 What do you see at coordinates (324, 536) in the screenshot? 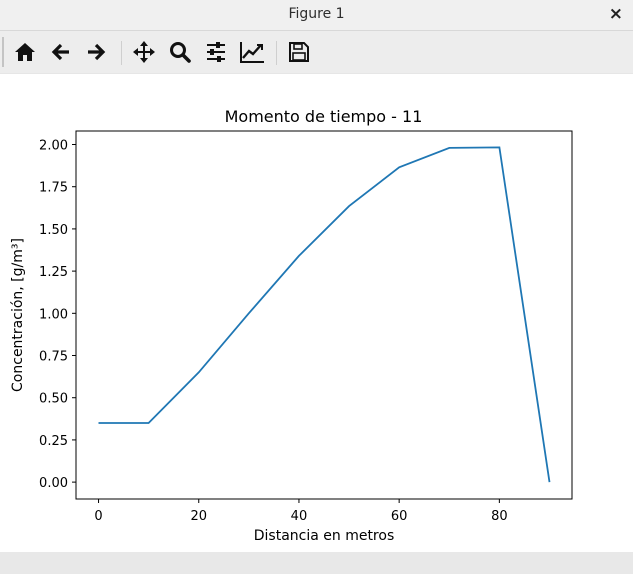
I see `x-axis-label: Distancia en metros` at bounding box center [324, 536].